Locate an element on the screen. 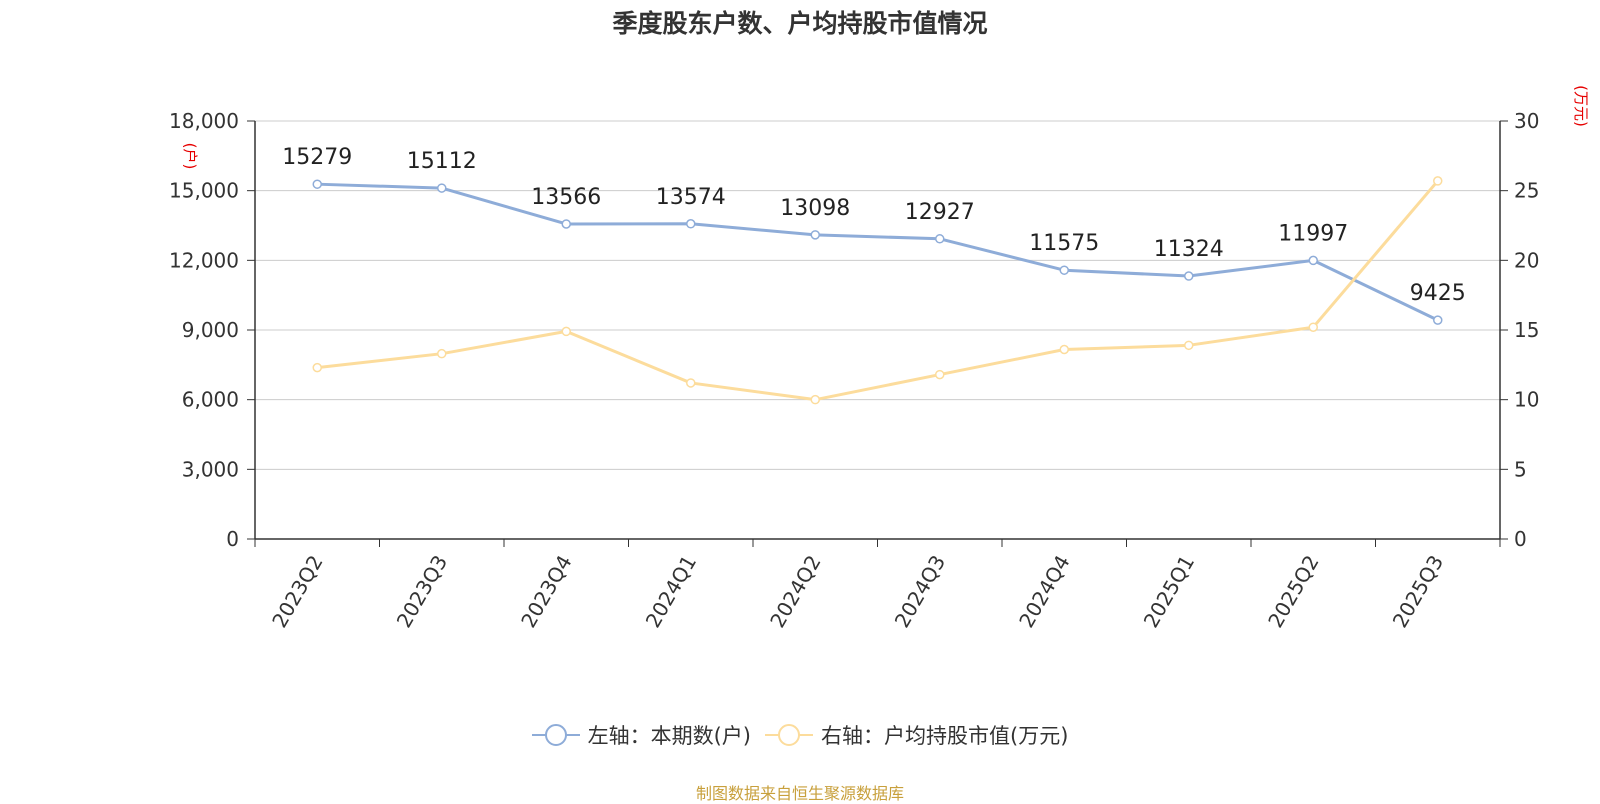  data-label: 11324 is located at coordinates (1189, 249).